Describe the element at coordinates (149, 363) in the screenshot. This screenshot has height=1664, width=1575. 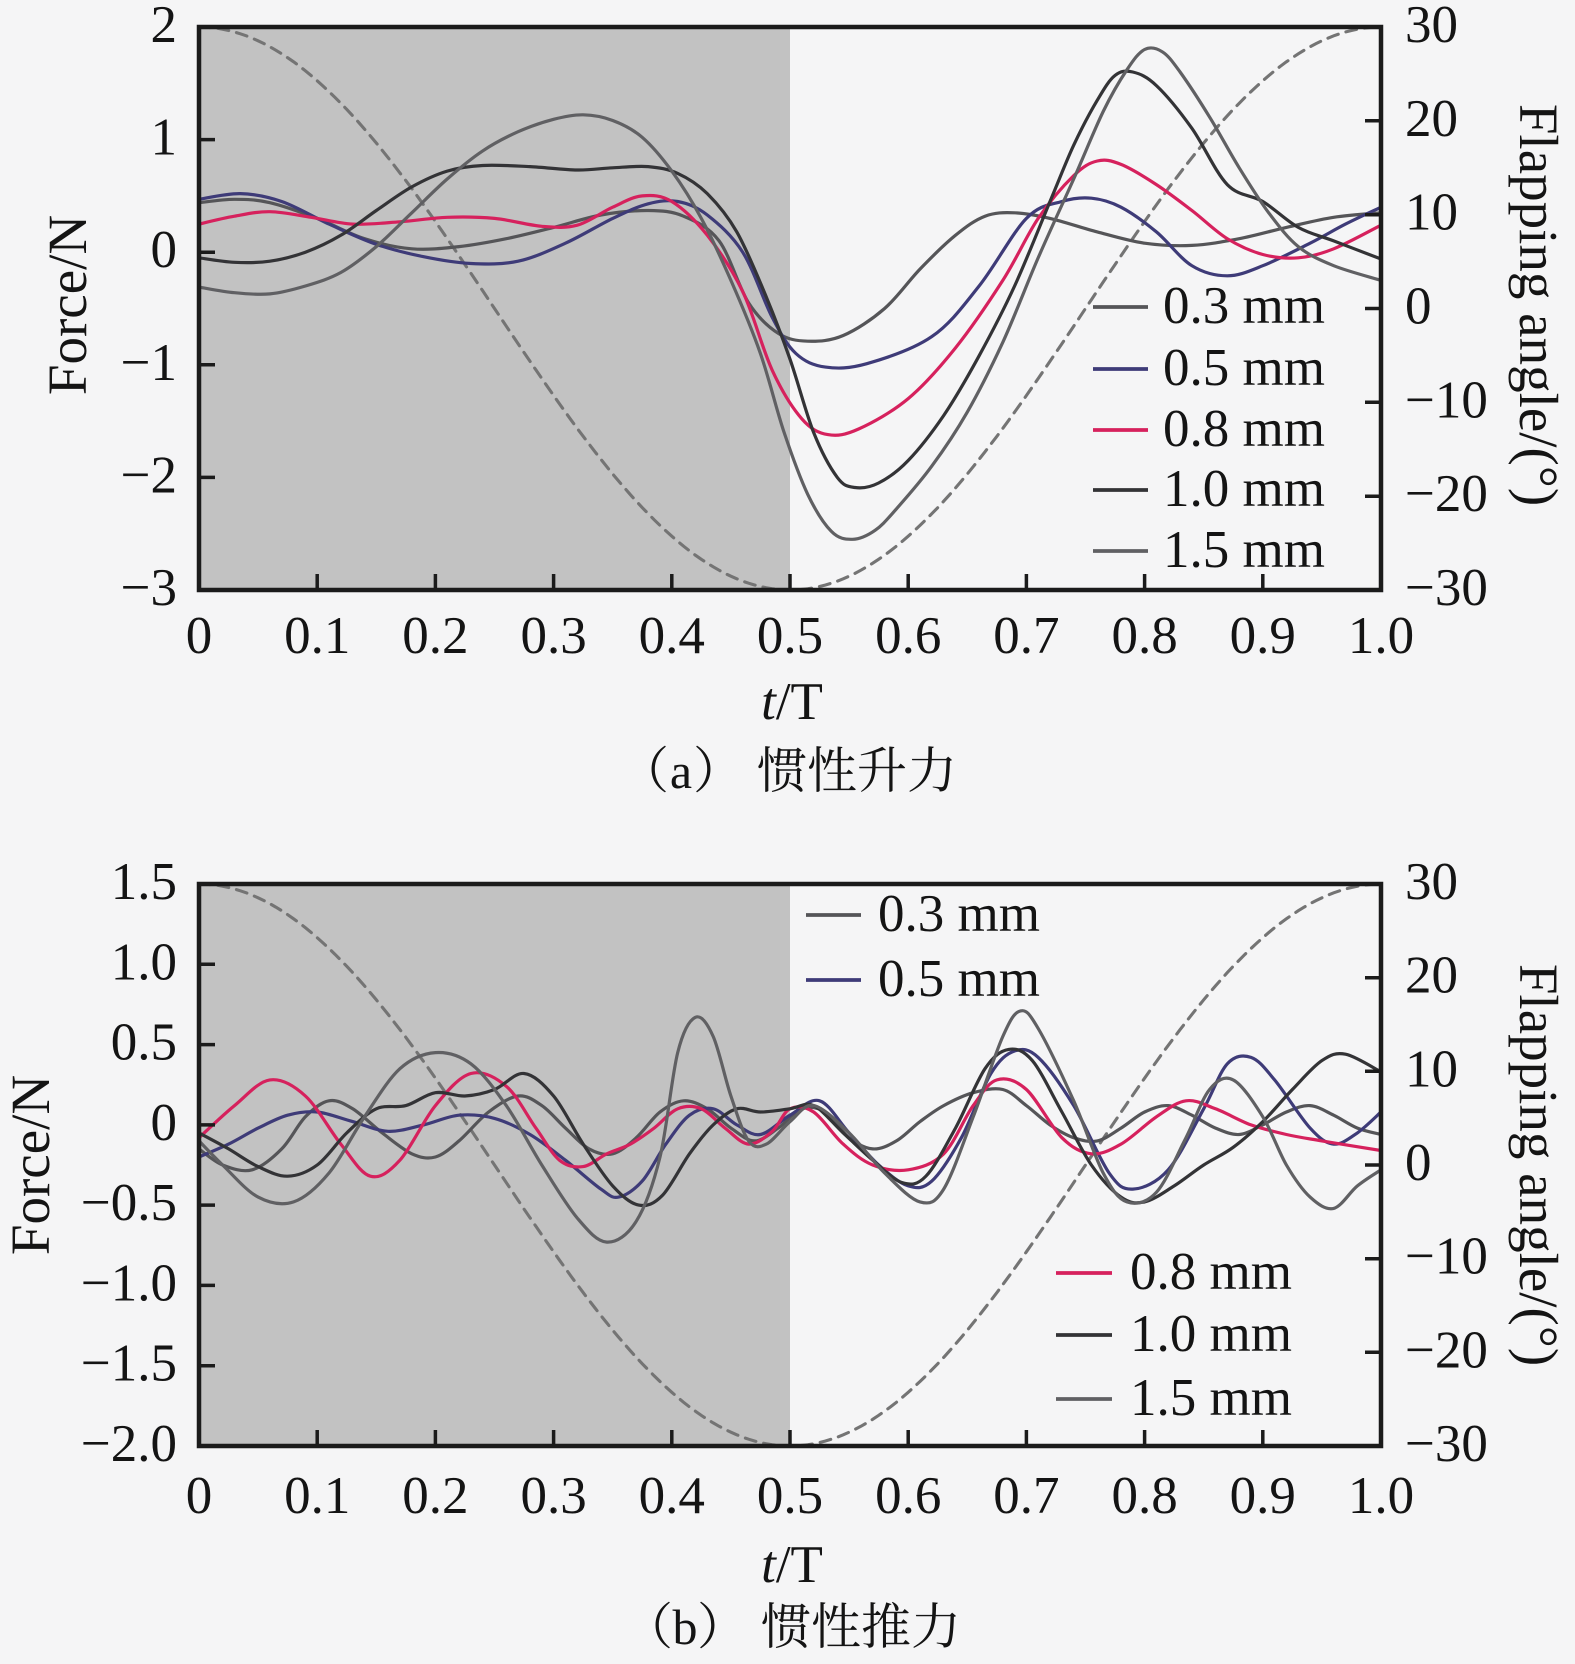
I see `svg-text: −1` at that location.